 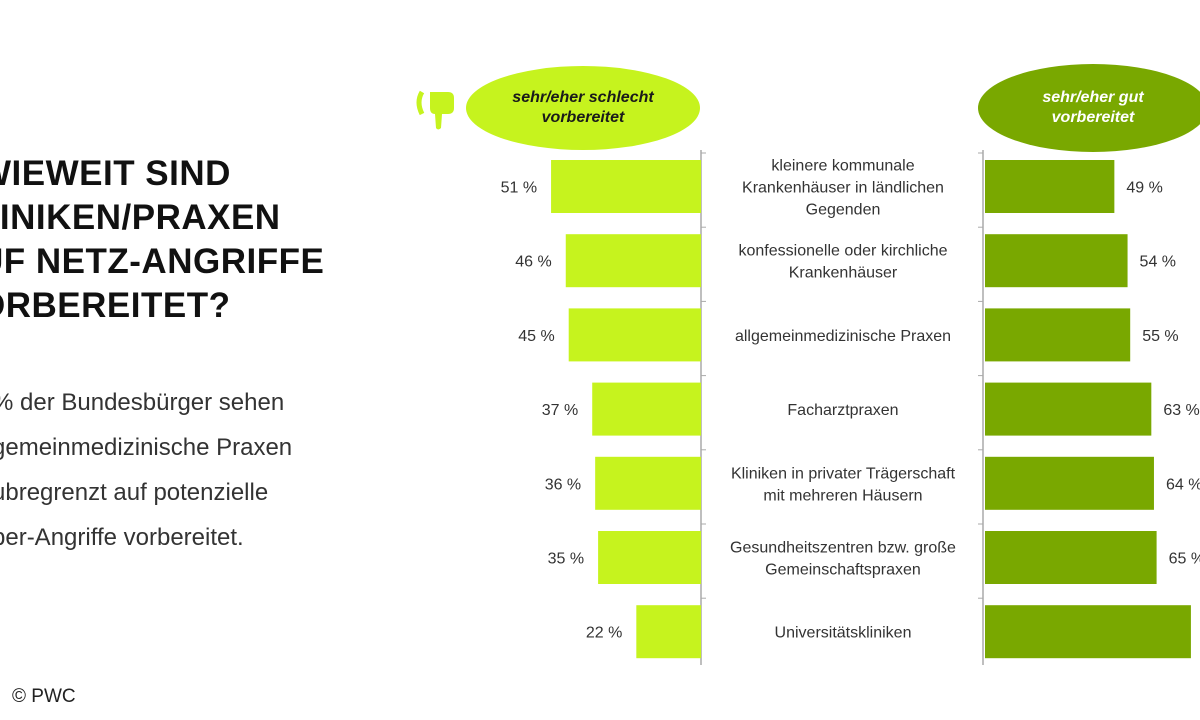 What do you see at coordinates (1144, 188) in the screenshot?
I see `value-label-good: 49 %` at bounding box center [1144, 188].